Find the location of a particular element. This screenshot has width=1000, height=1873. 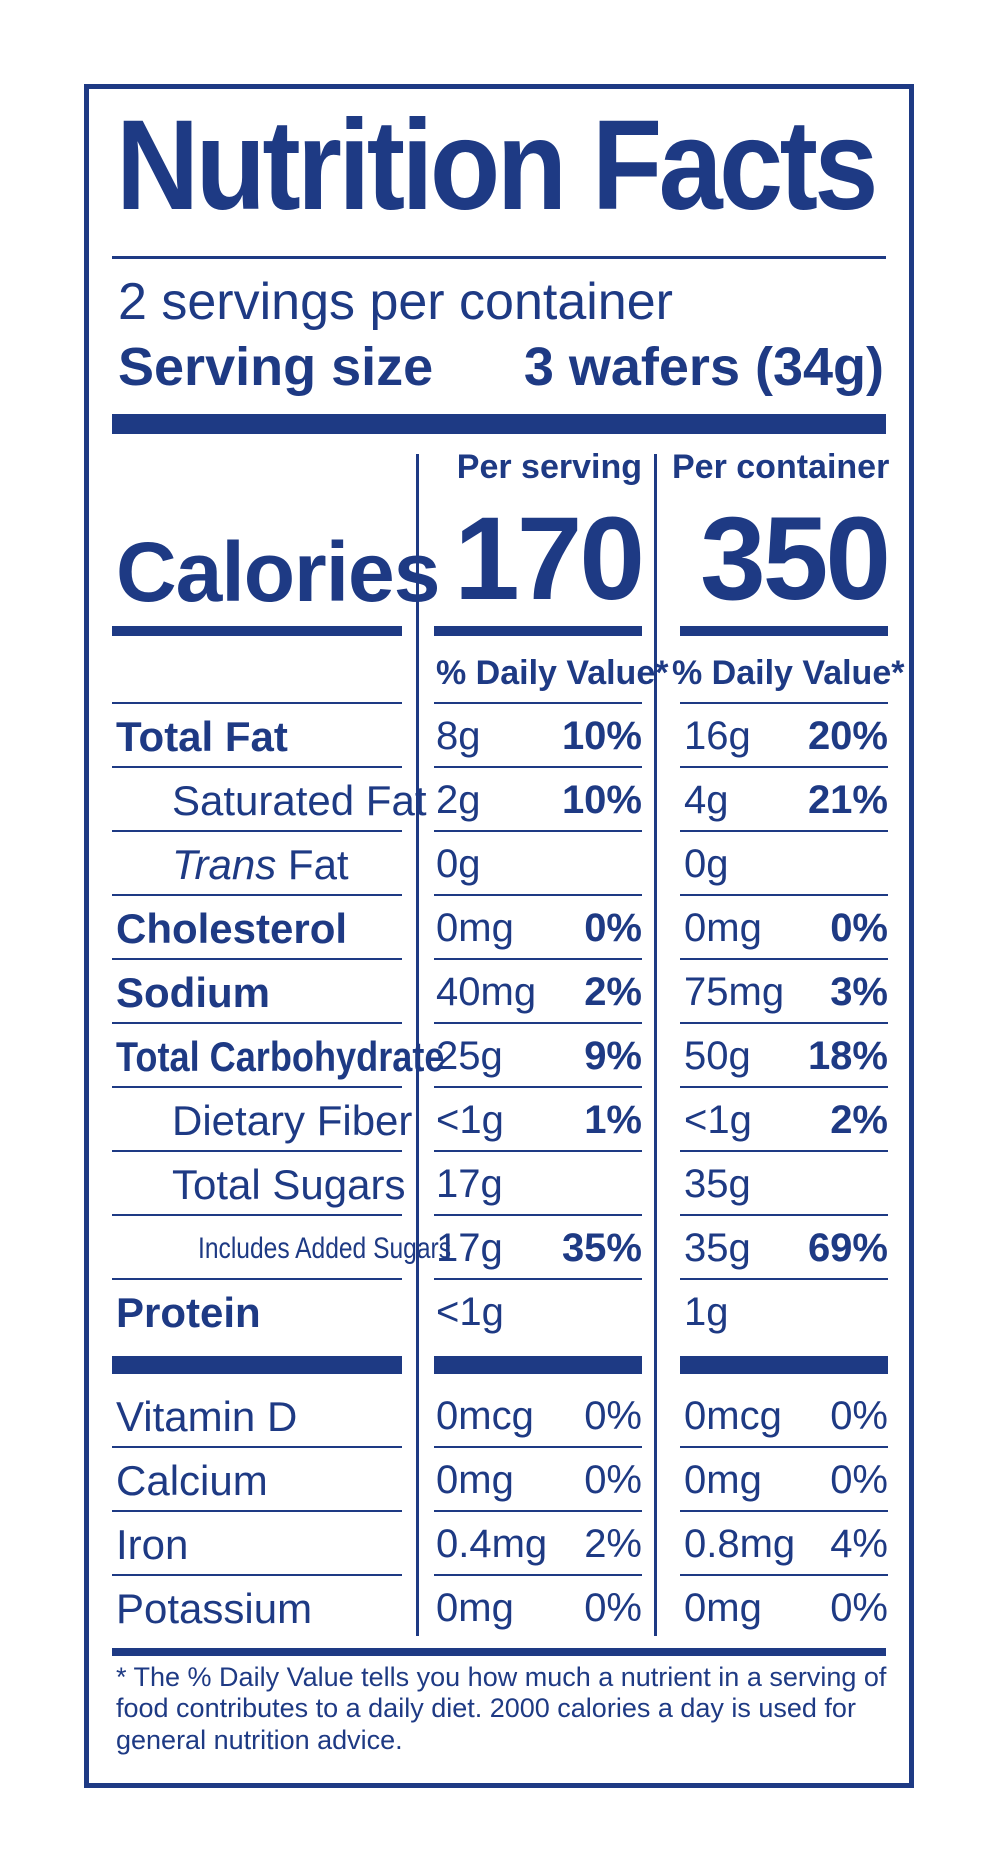

serving-amount: 0g is located at coordinates (458, 864).